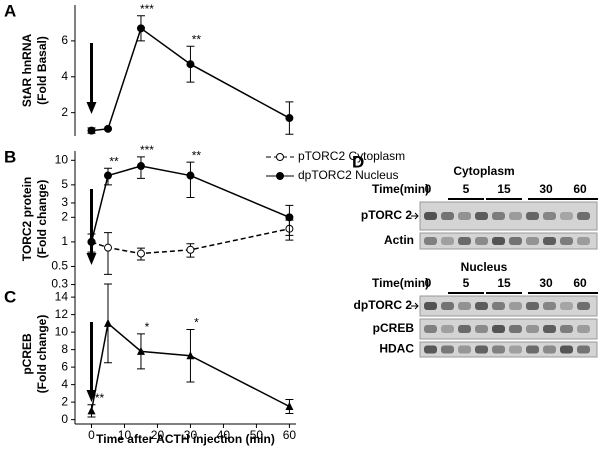  Describe the element at coordinates (64, 419) in the screenshot. I see `y-tick-label: 0` at that location.